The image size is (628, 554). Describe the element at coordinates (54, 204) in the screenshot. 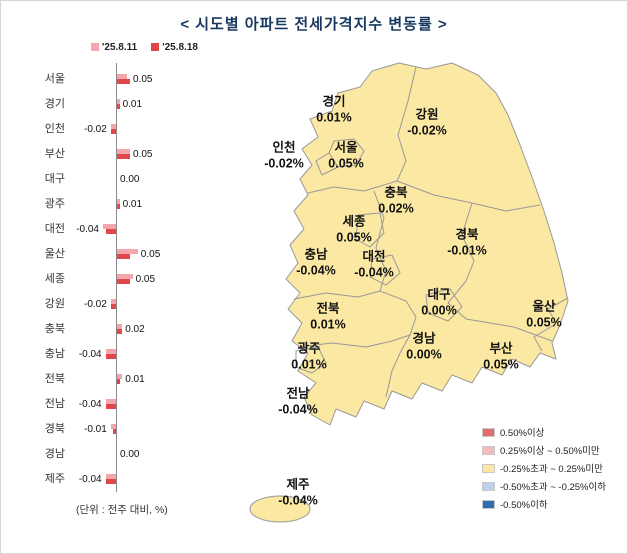

I see `chart-category-label: 광주` at that location.